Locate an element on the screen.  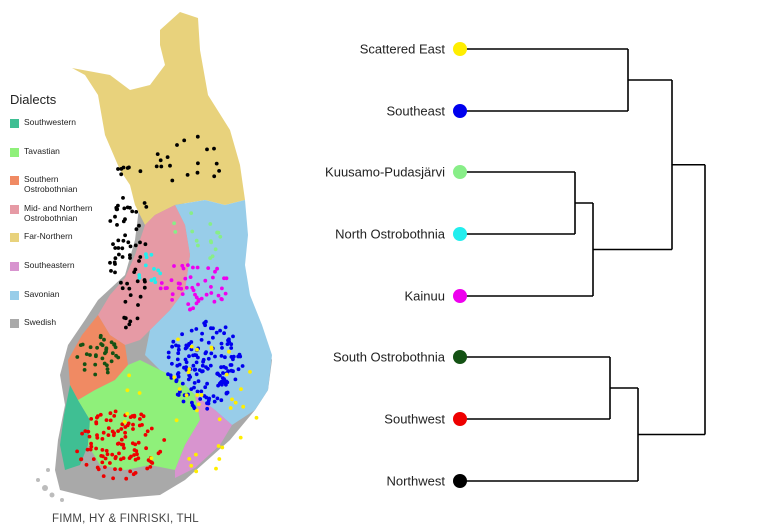
map-credit: FIMM, HY & FINRISKI, THL is located at coordinates (125, 519).